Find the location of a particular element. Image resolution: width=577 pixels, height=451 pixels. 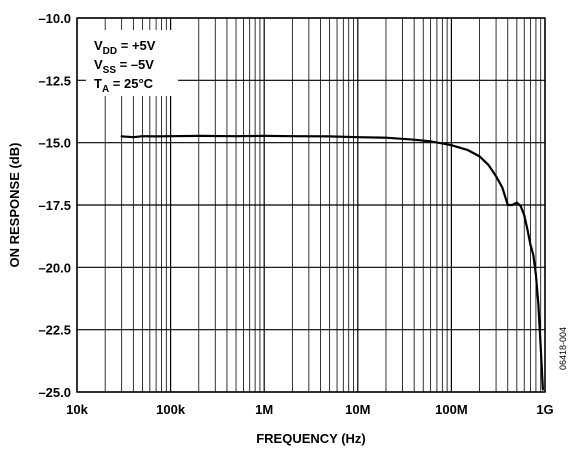

y-tick-label: –10.0 is located at coordinates (54, 18).